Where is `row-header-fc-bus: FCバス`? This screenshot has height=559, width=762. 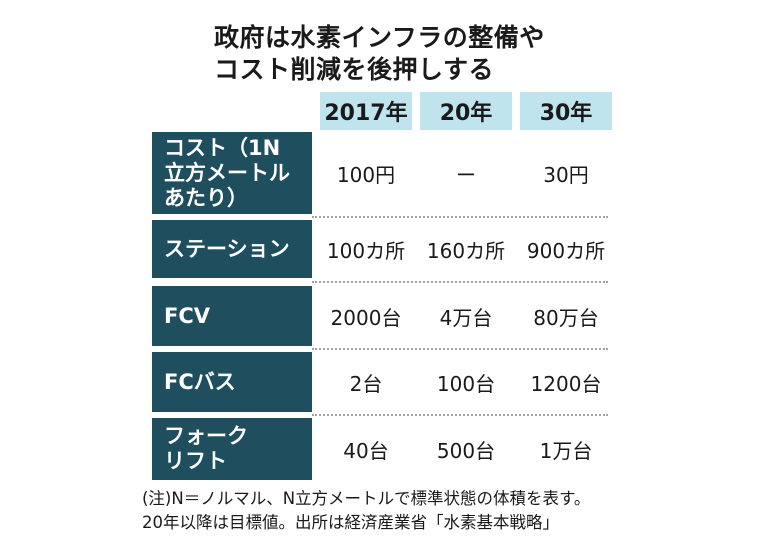
row-header-fc-bus: FCバス is located at coordinates (232, 382).